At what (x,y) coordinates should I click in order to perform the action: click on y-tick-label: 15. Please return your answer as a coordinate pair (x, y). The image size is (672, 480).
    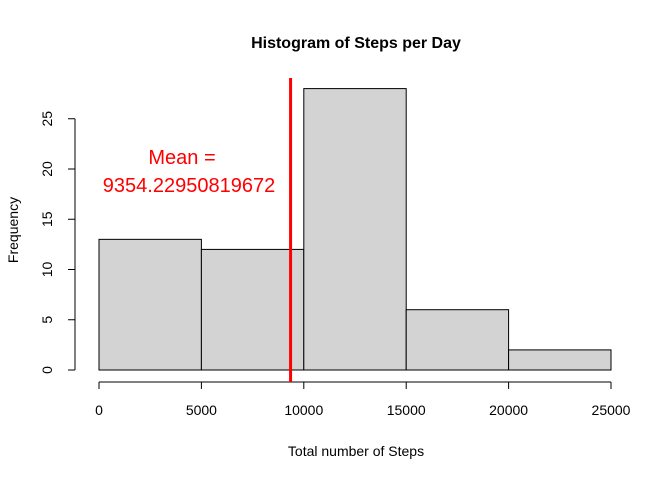
    Looking at the image, I should click on (47, 219).